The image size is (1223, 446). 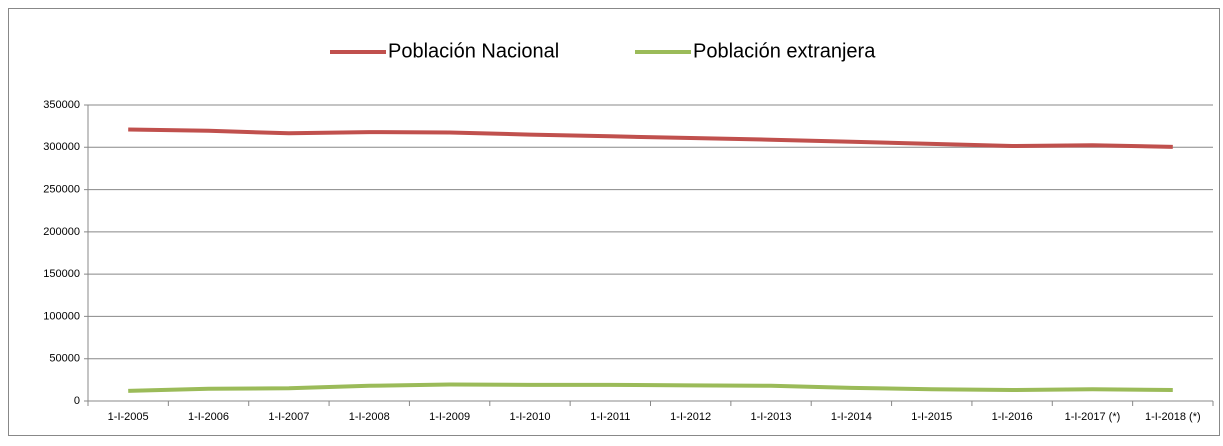 I want to click on x-tick-label: 1-I-2014, so click(x=851, y=417).